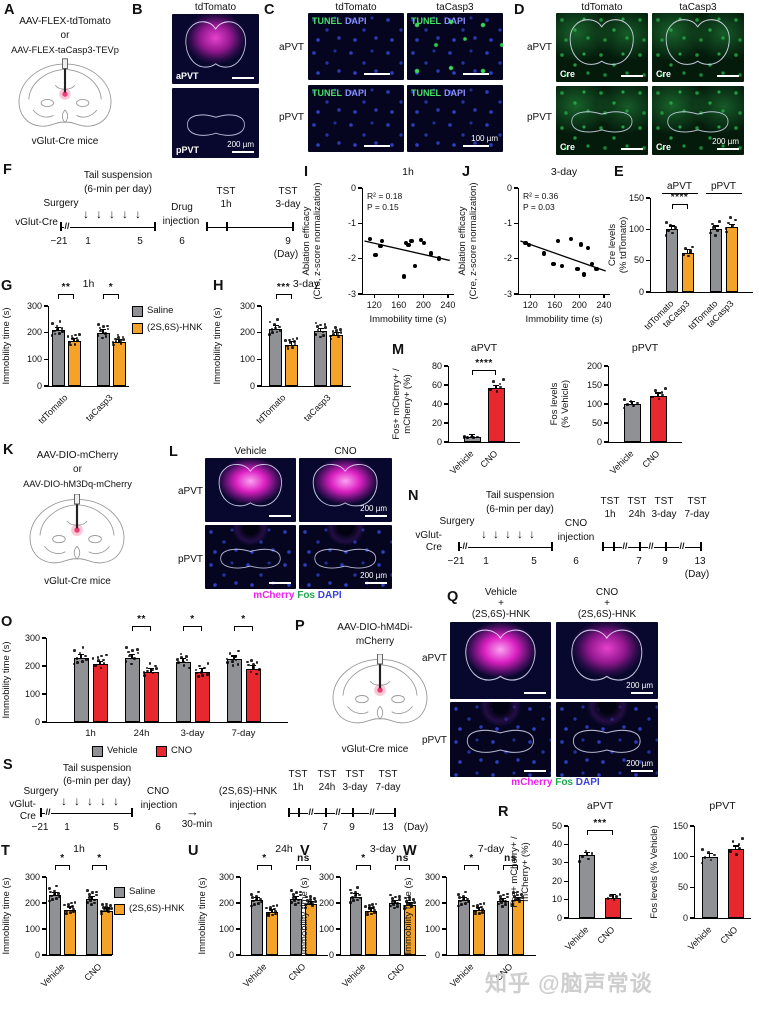  I want to click on tst-time-7day: 7-day, so click(697, 514).